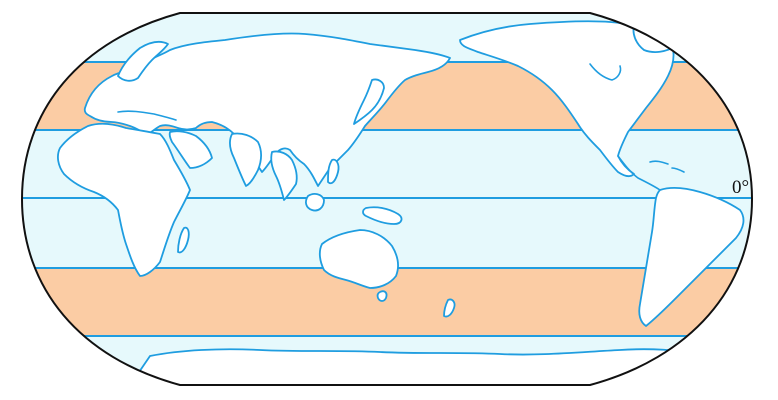  I want to click on southeast-asia, so click(284, 175).